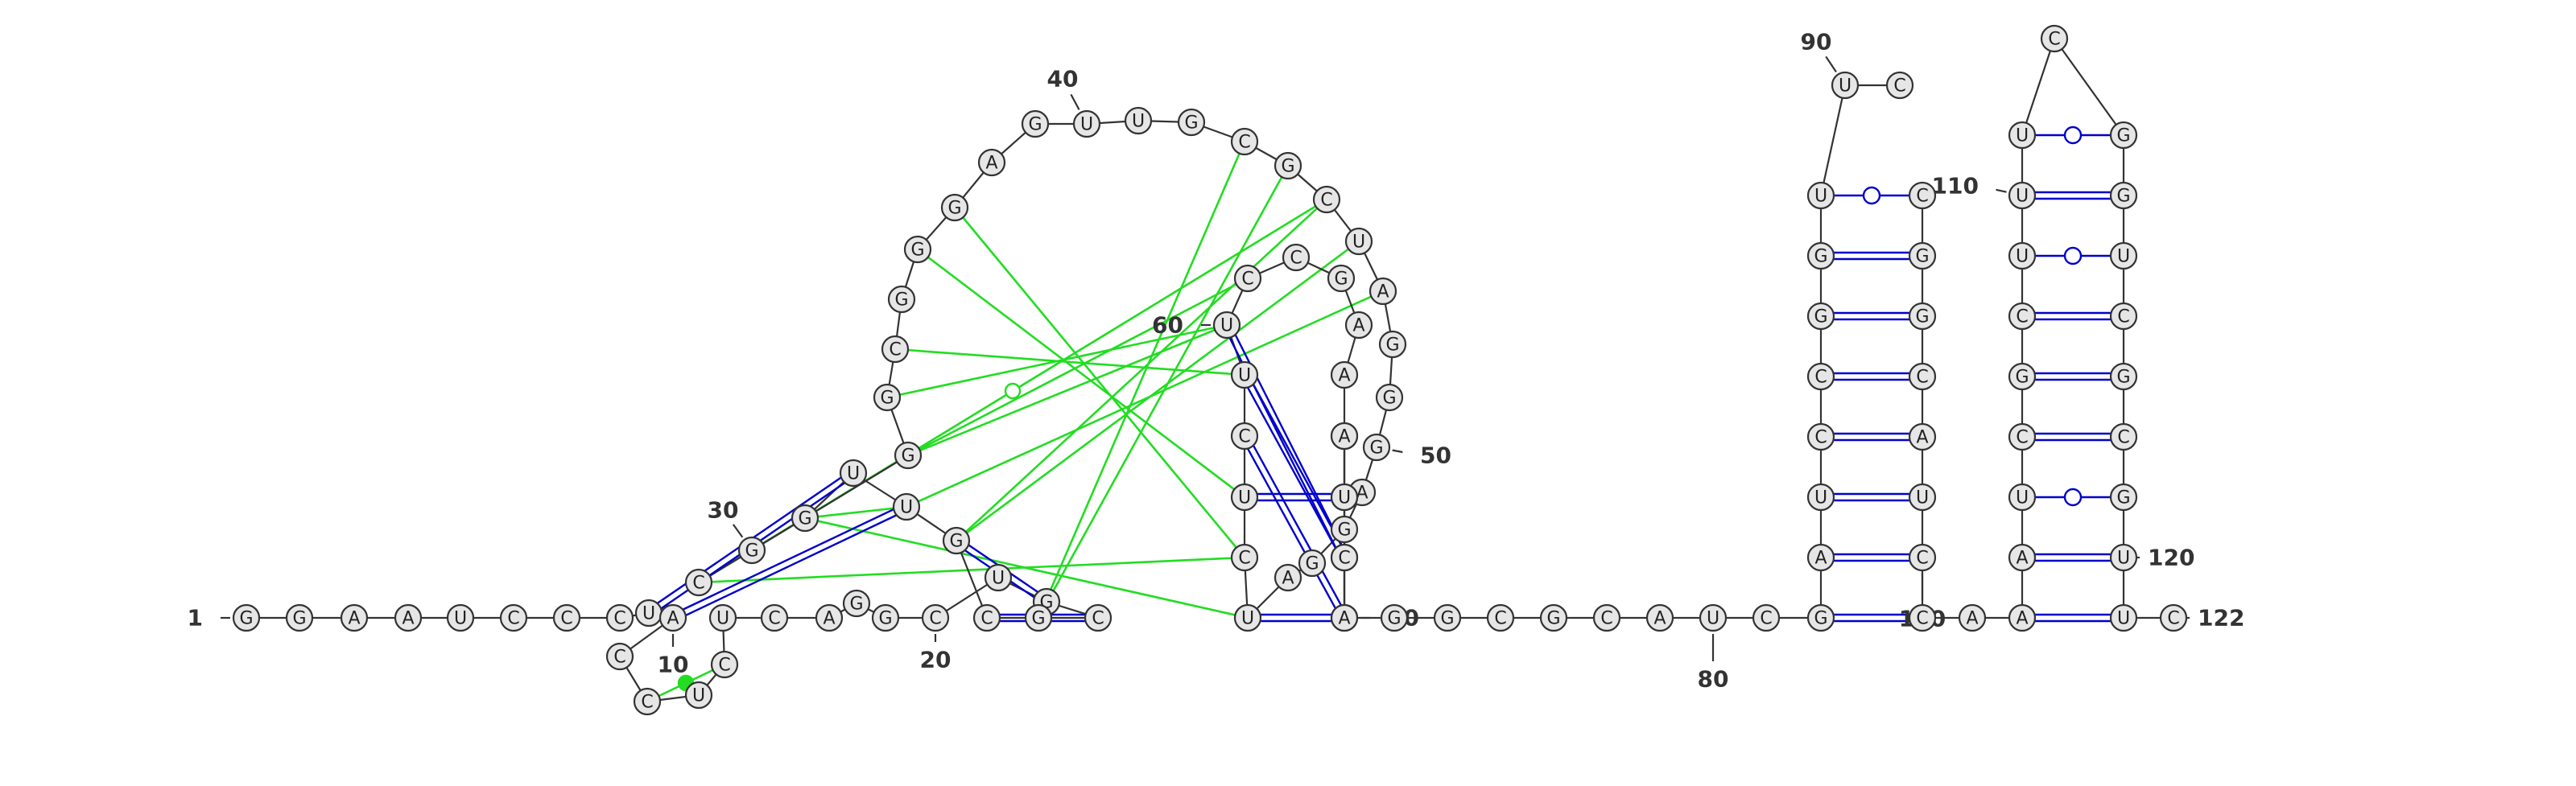  What do you see at coordinates (1063, 79) in the screenshot?
I see `position-label: 40` at bounding box center [1063, 79].